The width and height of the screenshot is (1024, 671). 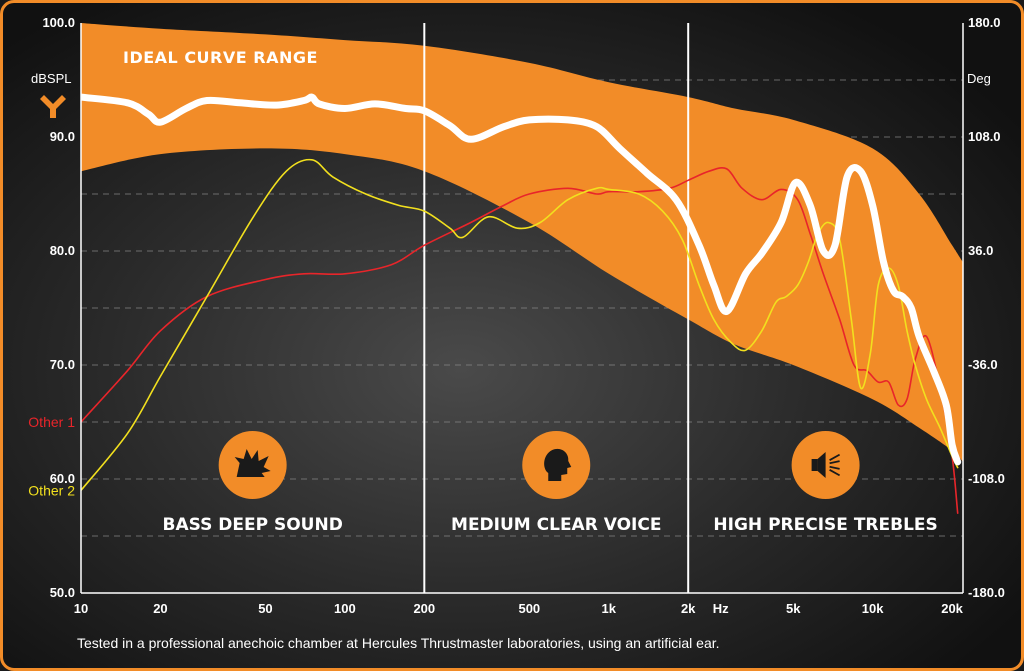 What do you see at coordinates (51, 490) in the screenshot?
I see `series-label: Other 2` at bounding box center [51, 490].